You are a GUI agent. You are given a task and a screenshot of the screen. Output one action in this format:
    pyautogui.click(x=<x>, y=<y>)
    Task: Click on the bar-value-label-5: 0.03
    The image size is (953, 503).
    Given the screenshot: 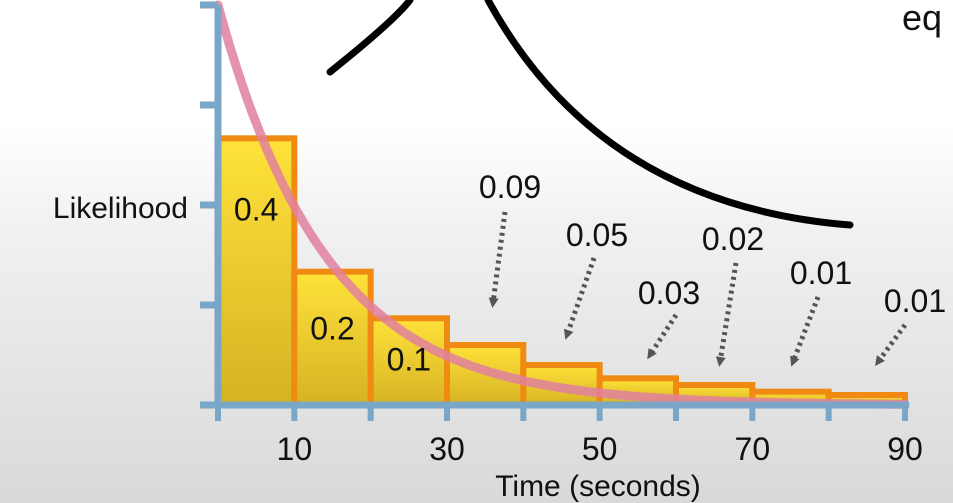 What is the action you would take?
    pyautogui.click(x=669, y=293)
    